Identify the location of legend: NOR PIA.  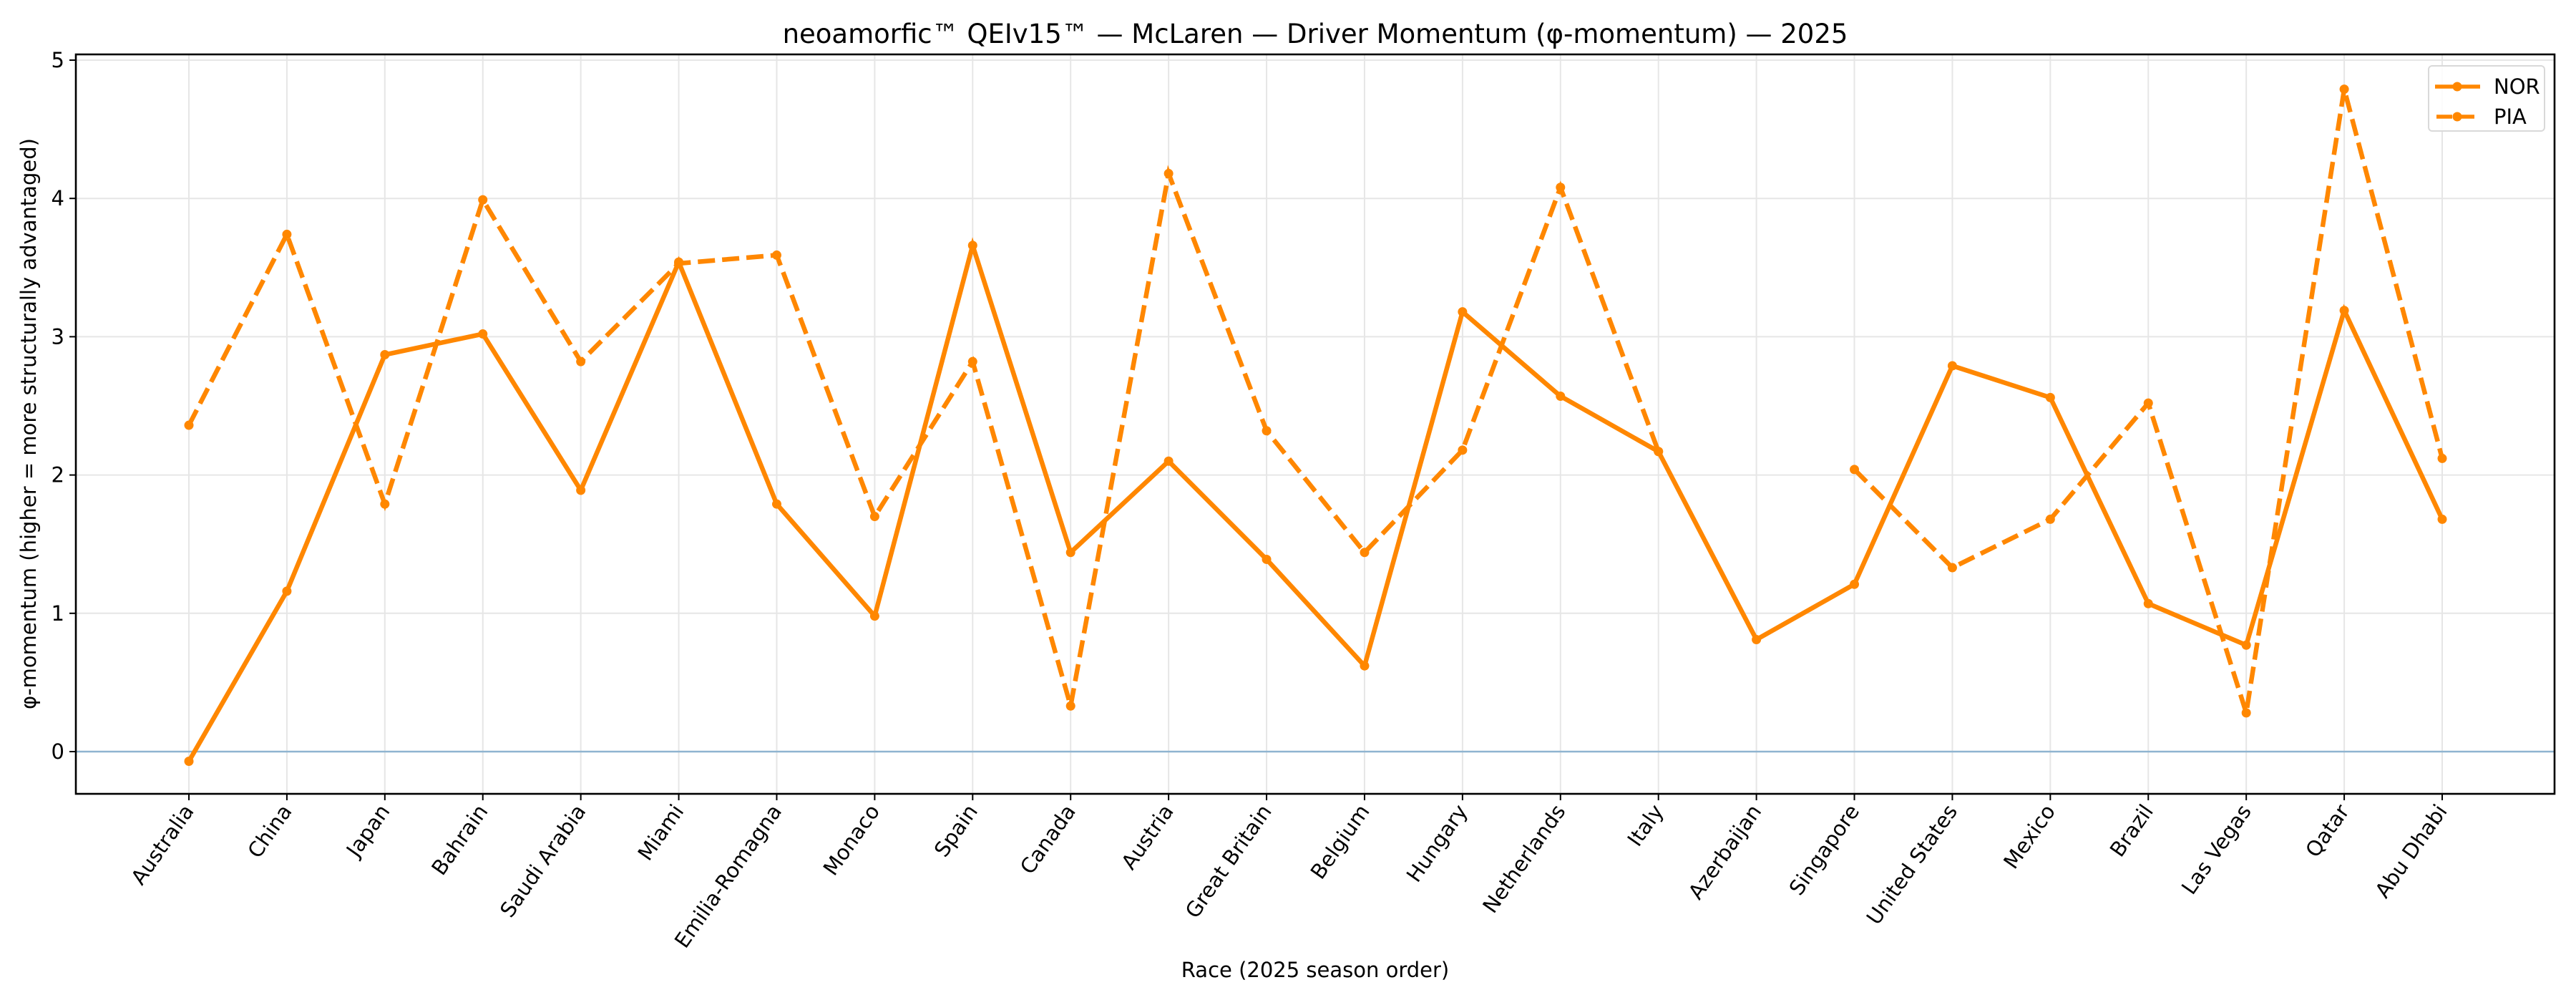
(2486, 98).